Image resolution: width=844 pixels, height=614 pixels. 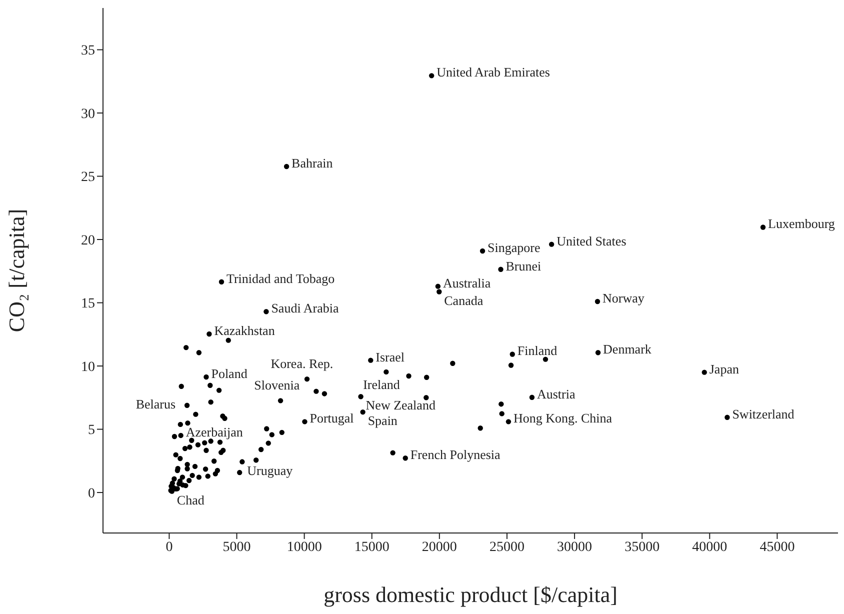 I want to click on annotation: Kazakhstan, so click(x=245, y=330).